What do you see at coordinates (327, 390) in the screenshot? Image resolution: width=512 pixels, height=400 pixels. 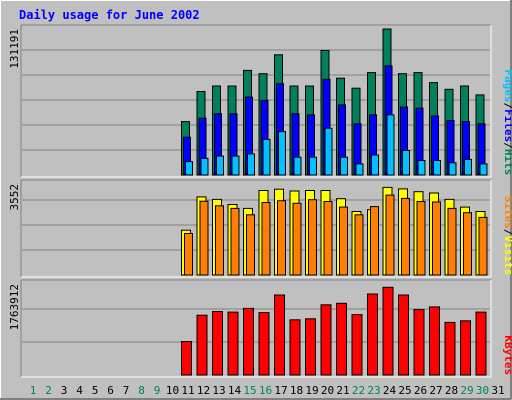 I see `x-tick-label-day-20: 20` at bounding box center [327, 390].